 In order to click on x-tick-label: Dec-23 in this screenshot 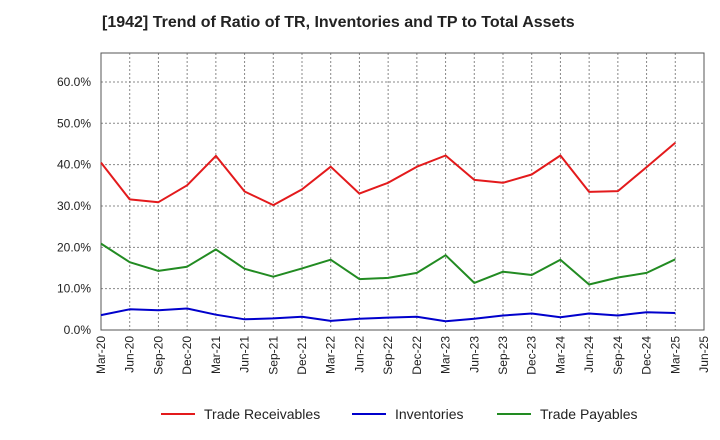, I will do `click(532, 355)`.